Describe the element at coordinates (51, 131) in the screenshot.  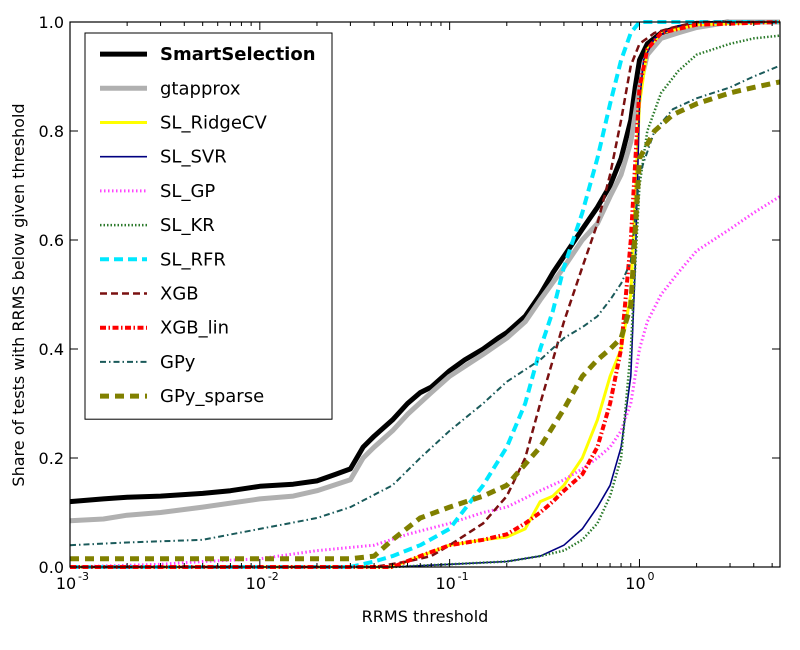
I see `y-tick-label: 0.8` at that location.